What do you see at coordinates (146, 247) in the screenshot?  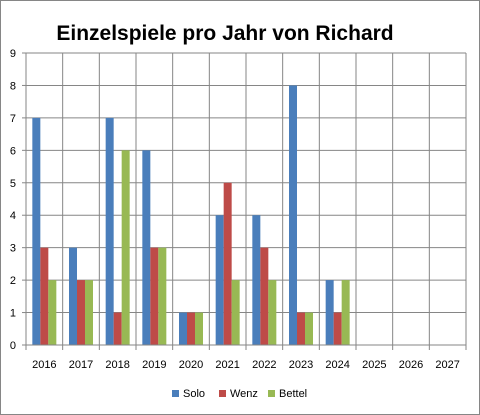 I see `bar-solo-2019` at bounding box center [146, 247].